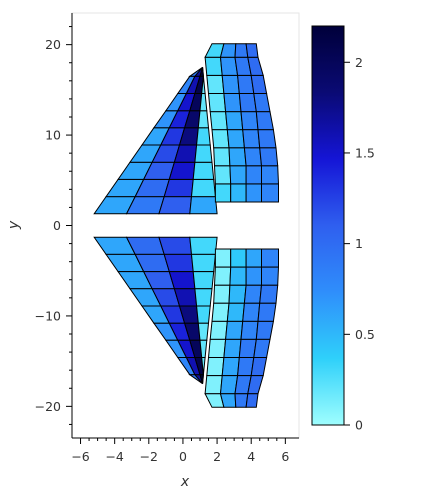  I want to click on x-tick-label: −6, so click(80, 456).